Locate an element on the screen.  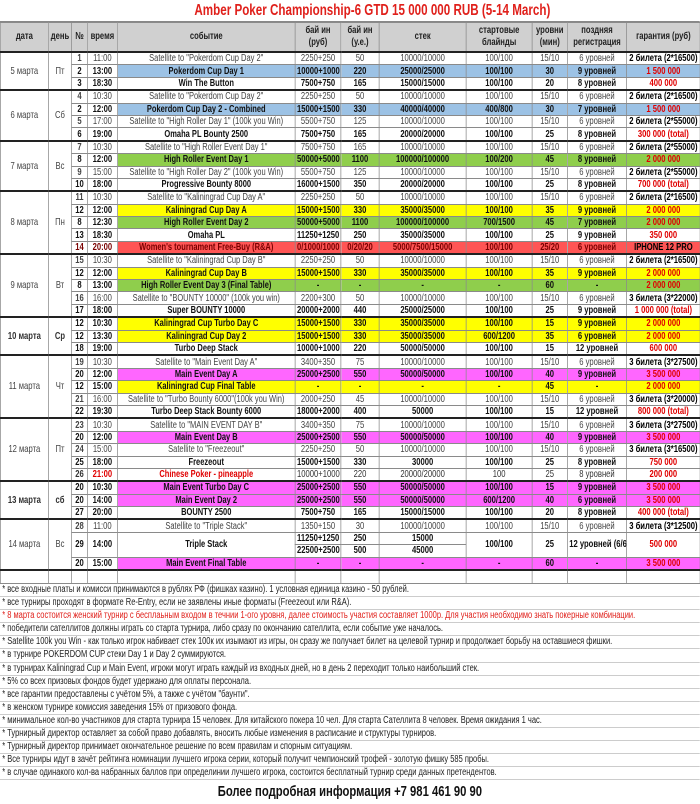
guarantee-cell: 200 000 is located at coordinates (663, 474).